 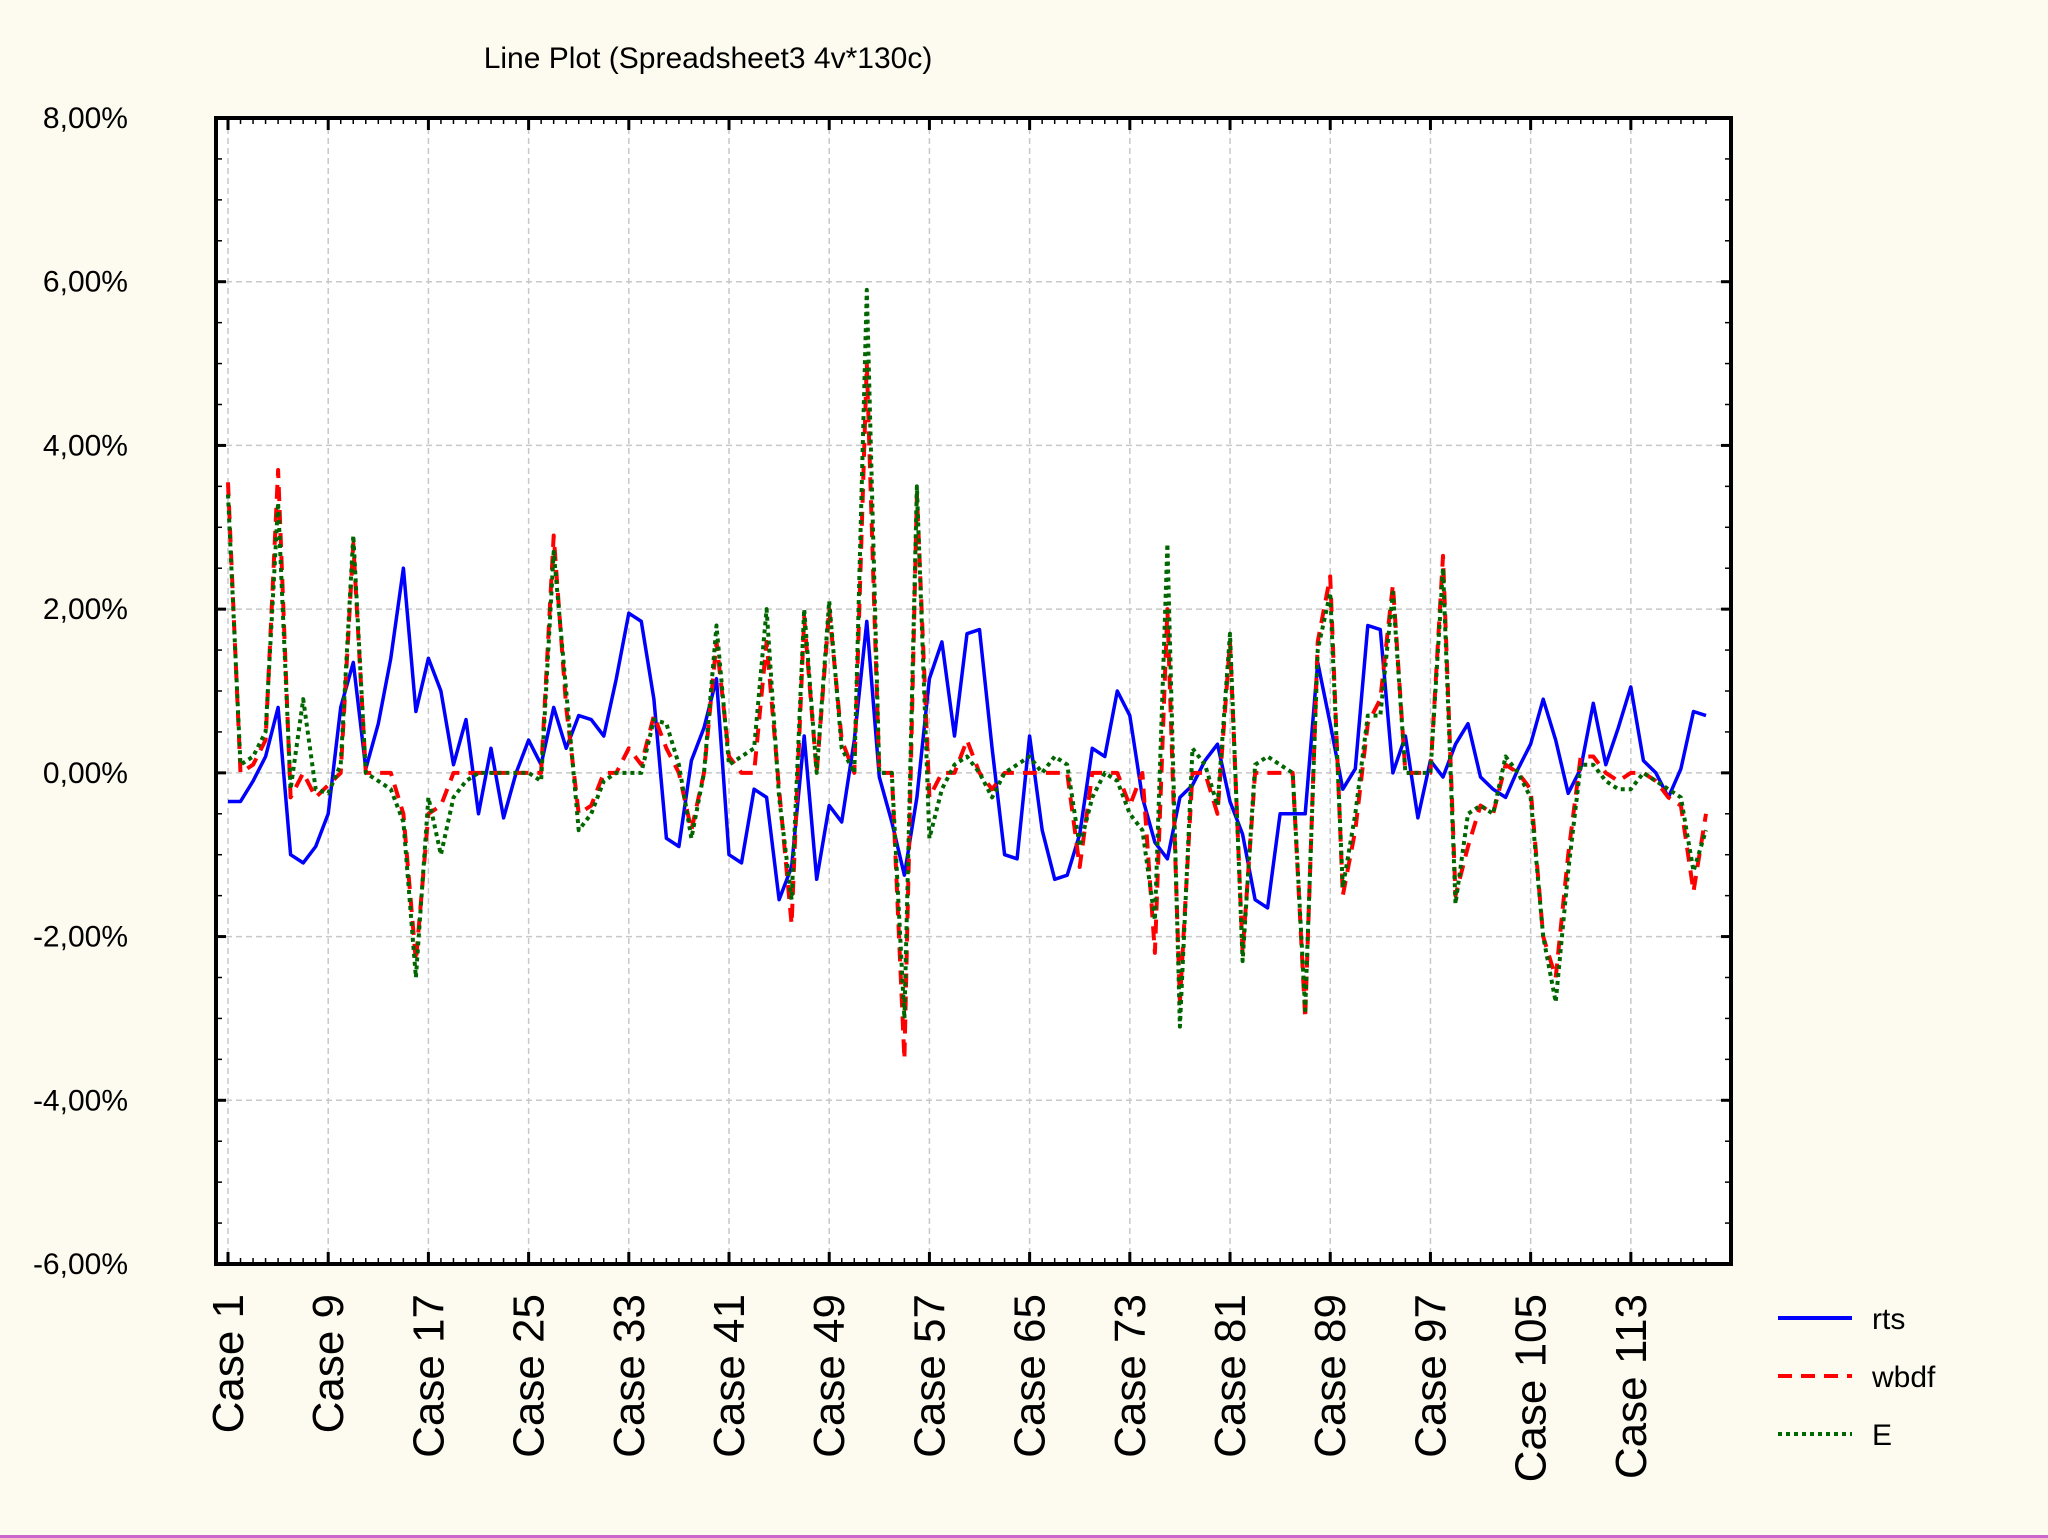 I want to click on x-tick-label: Case 17, so click(x=428, y=1376).